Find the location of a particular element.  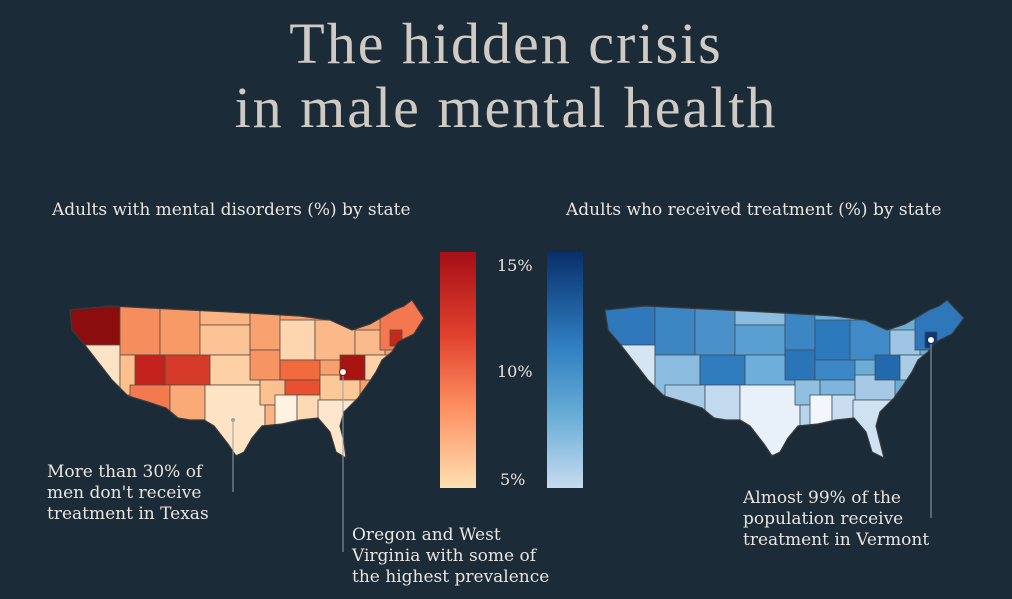

state-minnesota is located at coordinates (265, 327).